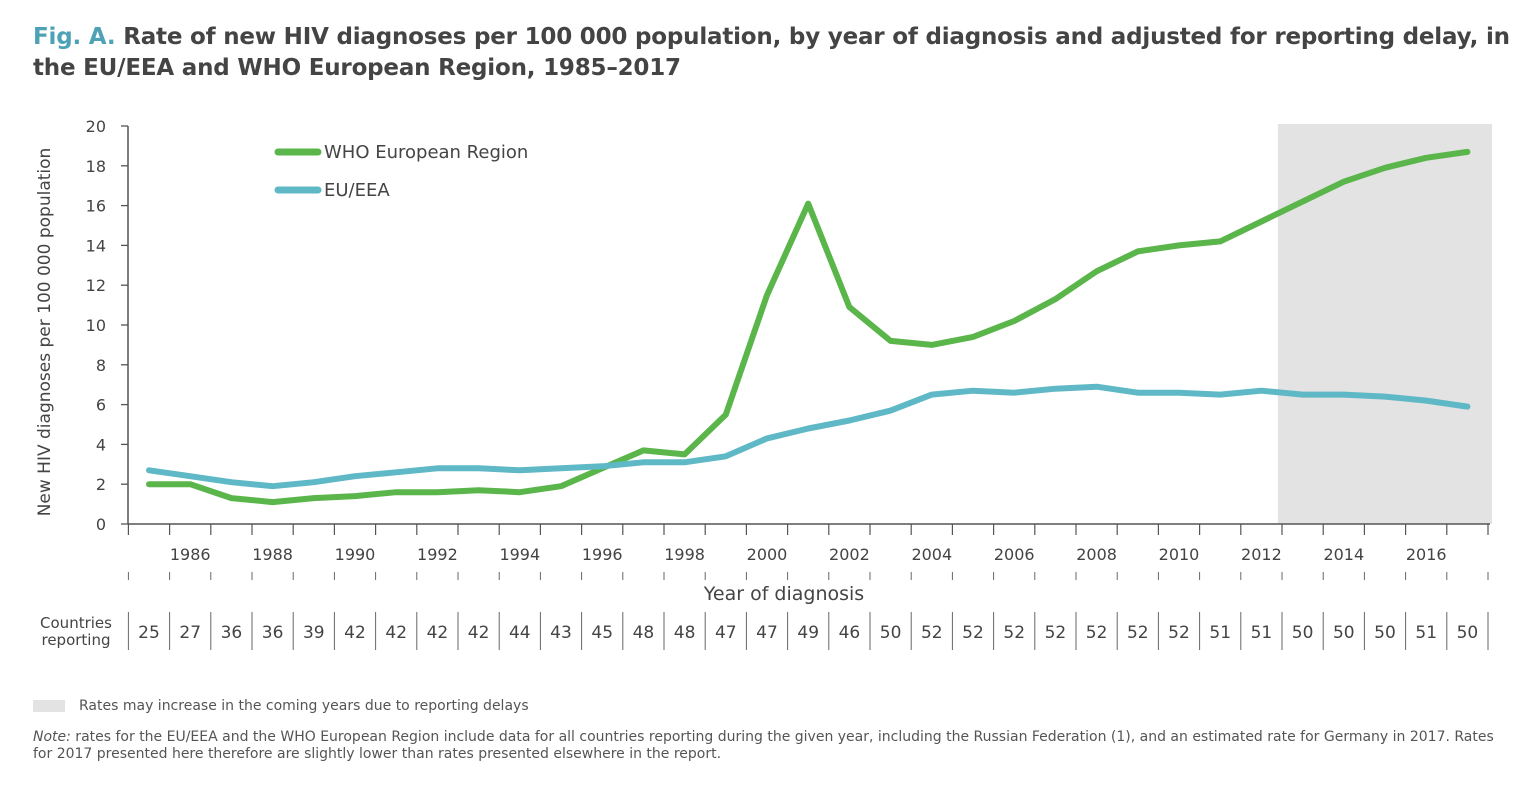  I want to click on x-tick-label: 2000, so click(767, 554).